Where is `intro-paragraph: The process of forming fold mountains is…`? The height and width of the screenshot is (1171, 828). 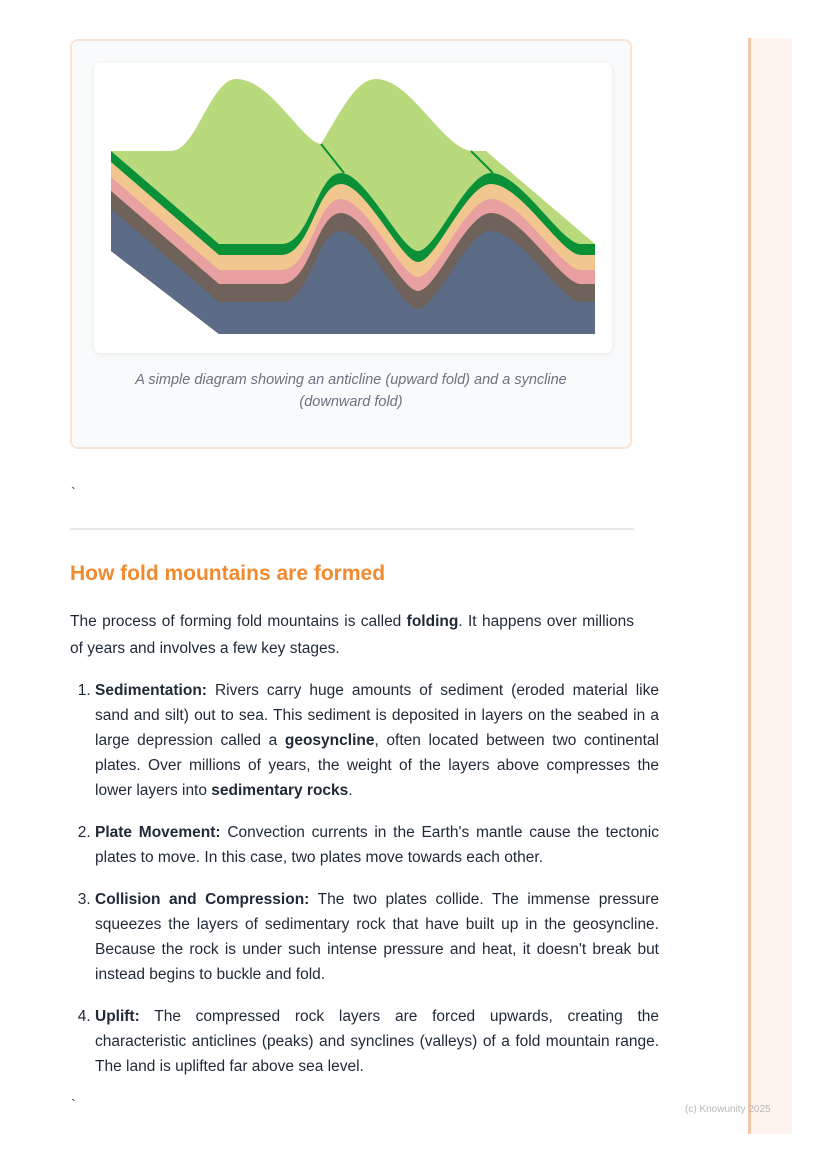
intro-paragraph: The process of forming fold mountains is… is located at coordinates (352, 635).